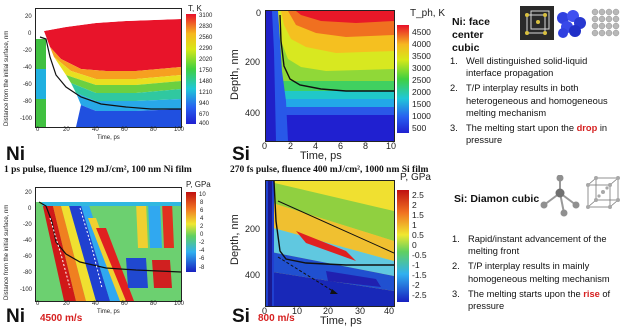 This screenshot has width=627, height=330. Describe the element at coordinates (28, 17) in the screenshot. I see `ni-temperature-ytick: 20` at that location.